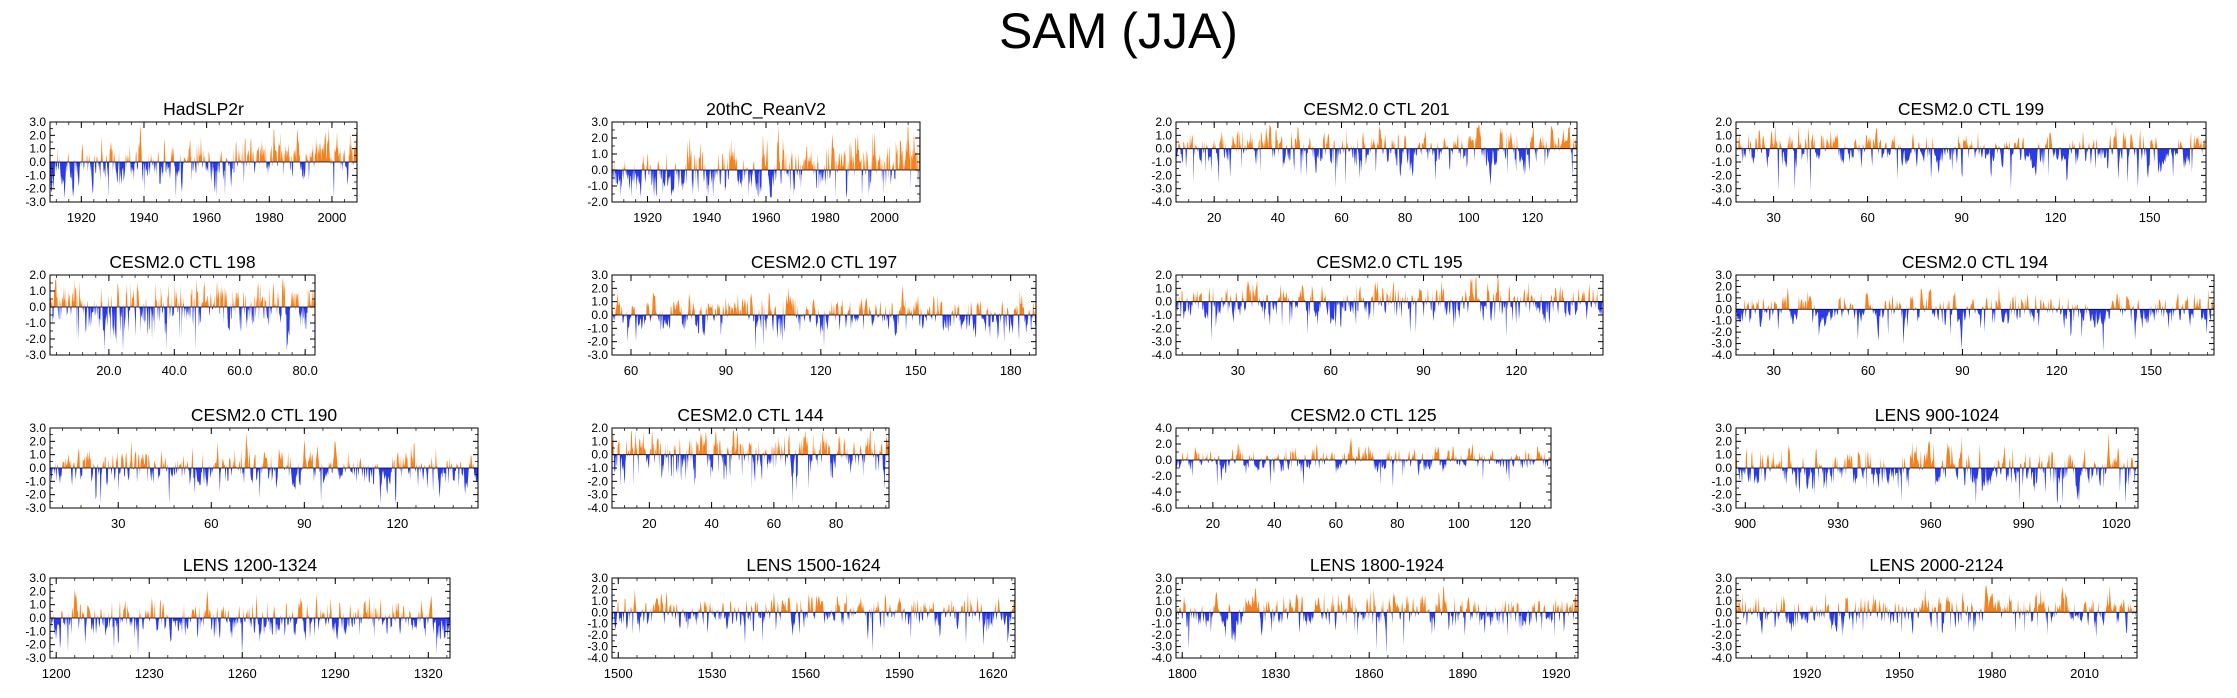 The image size is (2237, 698). What do you see at coordinates (1459, 523) in the screenshot?
I see `x-tick-label: 100` at bounding box center [1459, 523].